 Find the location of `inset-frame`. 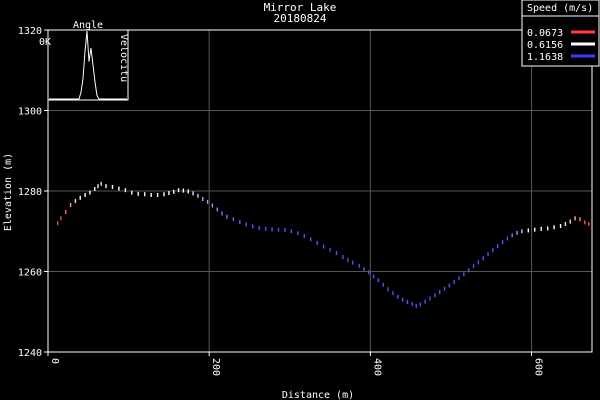

inset-frame is located at coordinates (88, 65).